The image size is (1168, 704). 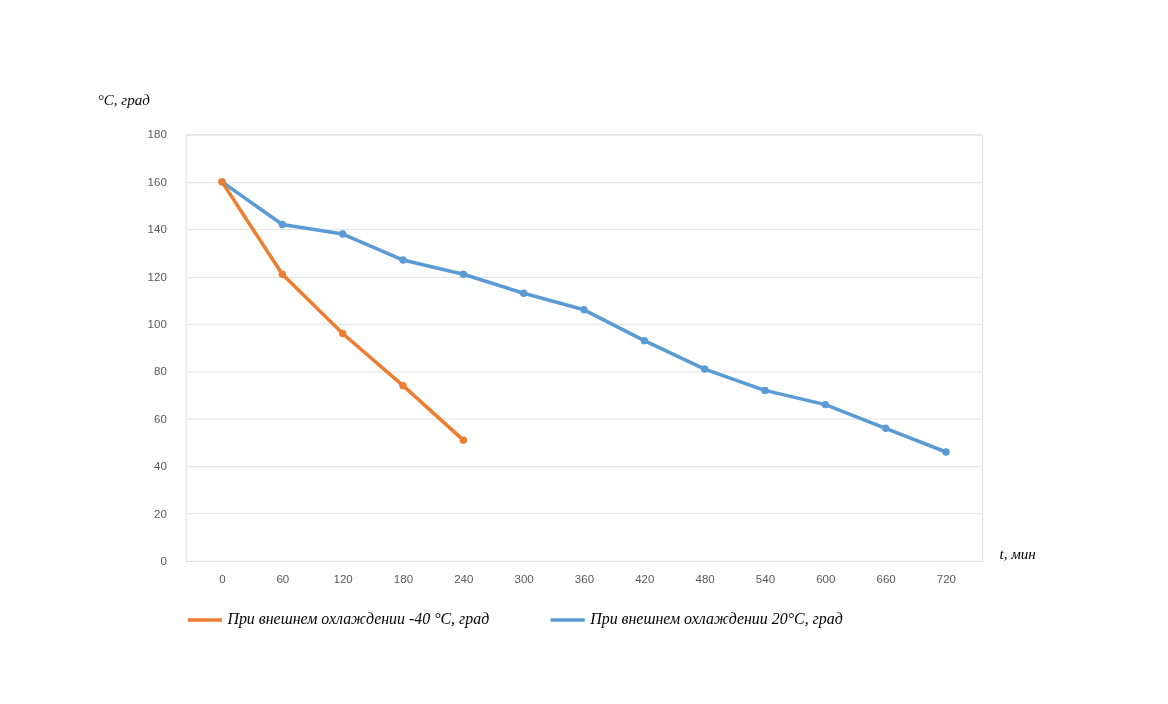 What do you see at coordinates (358, 619) in the screenshot?
I see `legend-label: При внешнем охлаждении -40 °C, град` at bounding box center [358, 619].